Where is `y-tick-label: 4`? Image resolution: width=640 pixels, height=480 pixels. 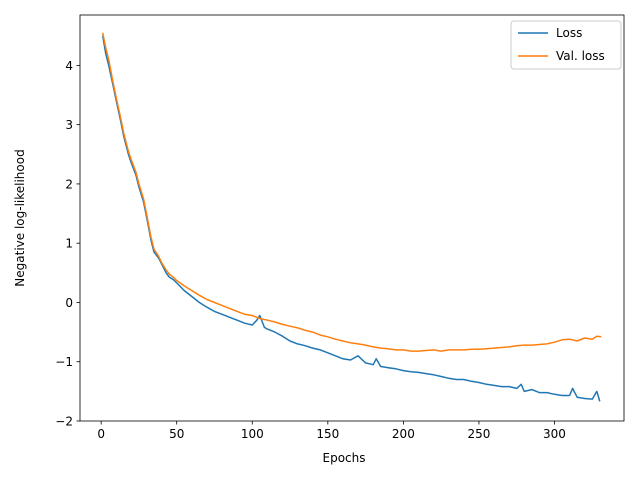
y-tick-label: 4 is located at coordinates (69, 66).